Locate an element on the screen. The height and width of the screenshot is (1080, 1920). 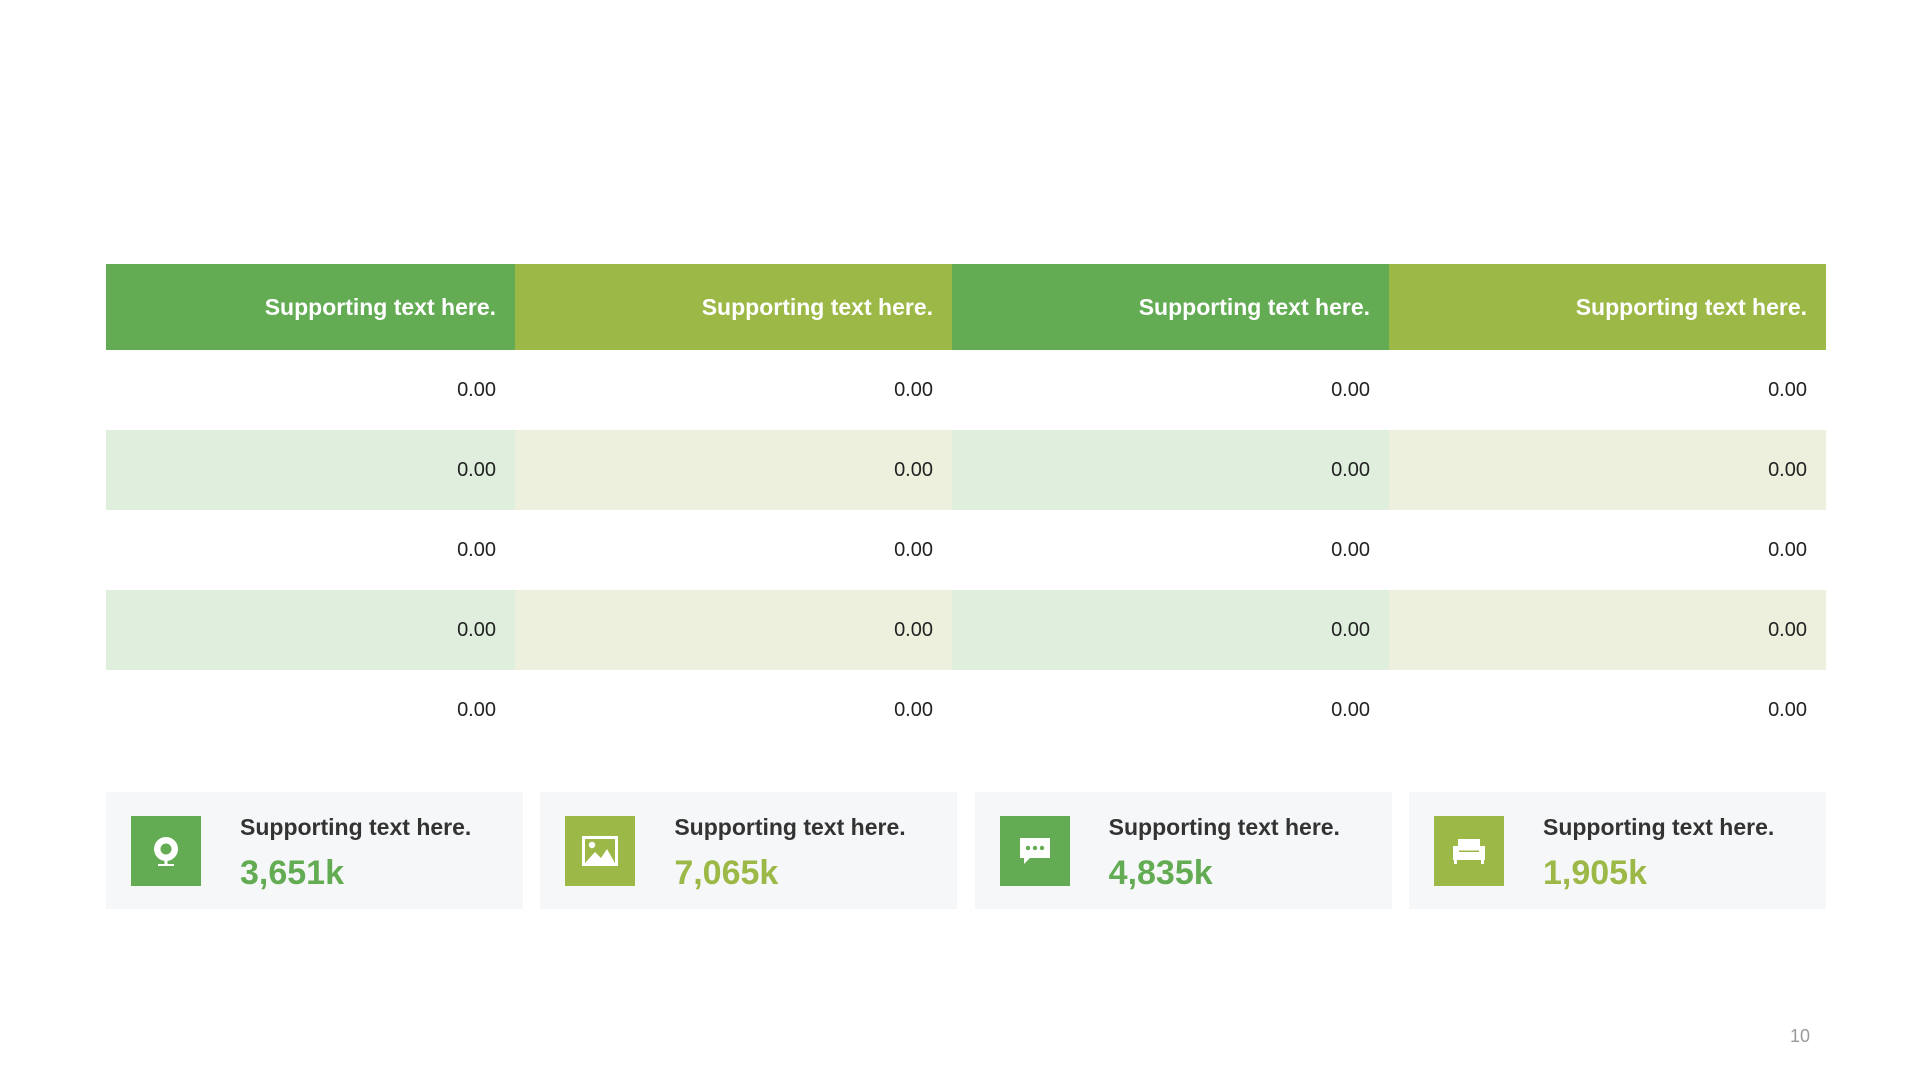
stat-card: Supporting text here. 7,065k is located at coordinates (749, 850).